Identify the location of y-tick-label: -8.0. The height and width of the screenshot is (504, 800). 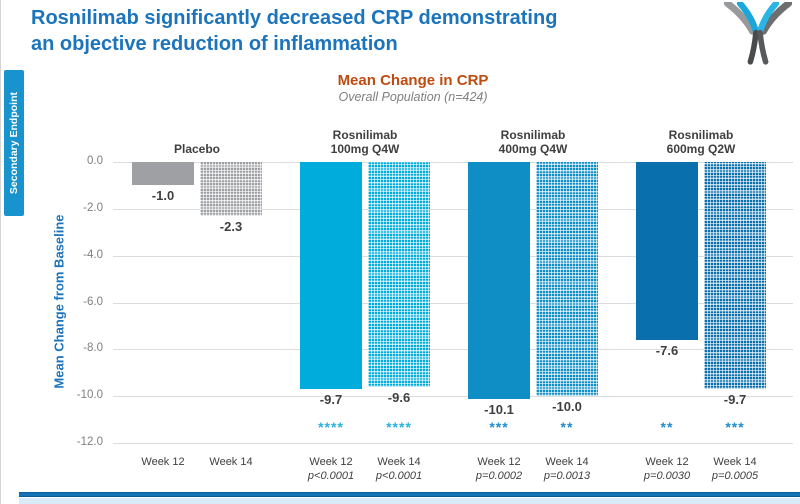
(93, 348).